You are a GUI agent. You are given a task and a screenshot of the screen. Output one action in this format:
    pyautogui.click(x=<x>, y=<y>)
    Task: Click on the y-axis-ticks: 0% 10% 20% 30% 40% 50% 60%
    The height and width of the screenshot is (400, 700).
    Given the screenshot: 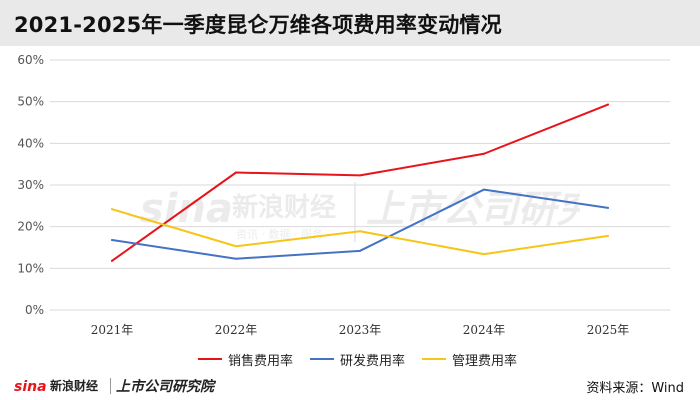 What is the action you would take?
    pyautogui.click(x=30, y=185)
    